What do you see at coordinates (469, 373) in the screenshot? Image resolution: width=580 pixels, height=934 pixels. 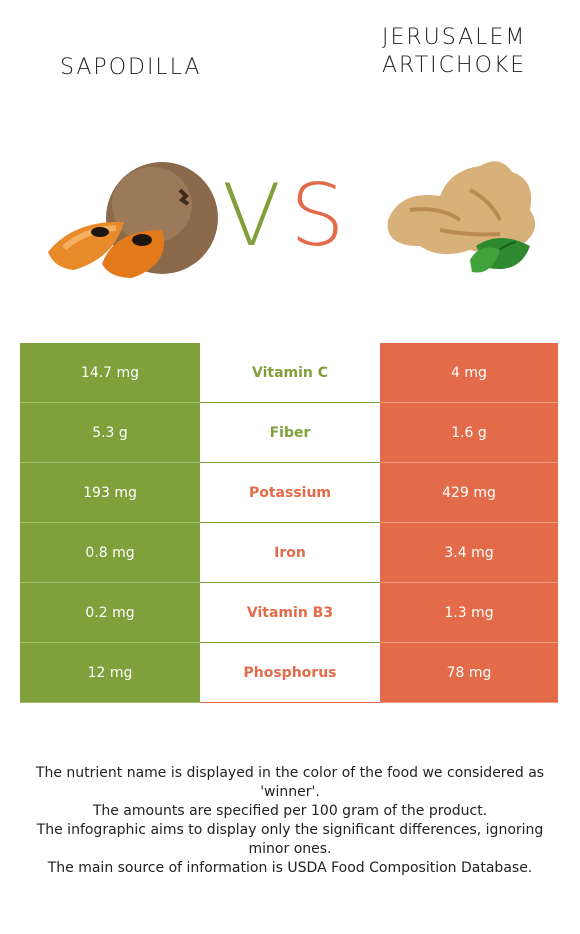 I see `right-value-cell: 4 mg` at bounding box center [469, 373].